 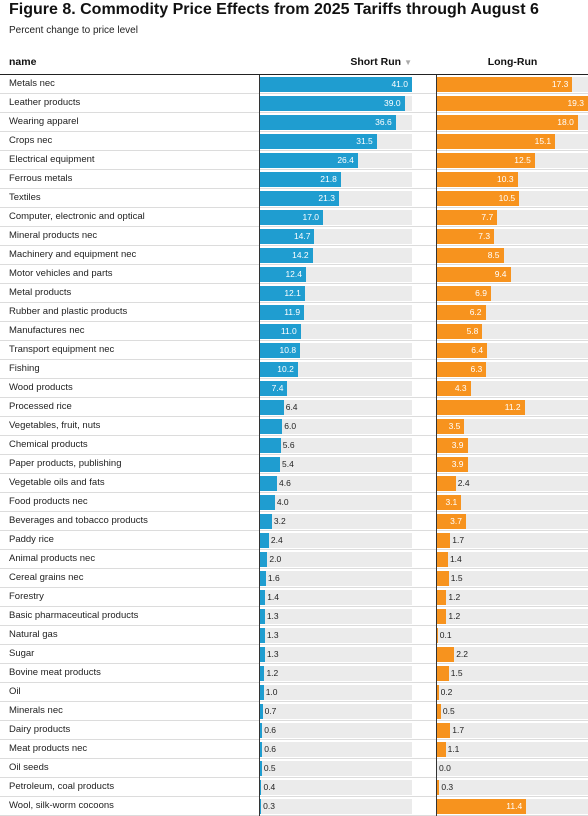 What do you see at coordinates (454, 616) in the screenshot?
I see `long-run-value-label: 1.2` at bounding box center [454, 616].